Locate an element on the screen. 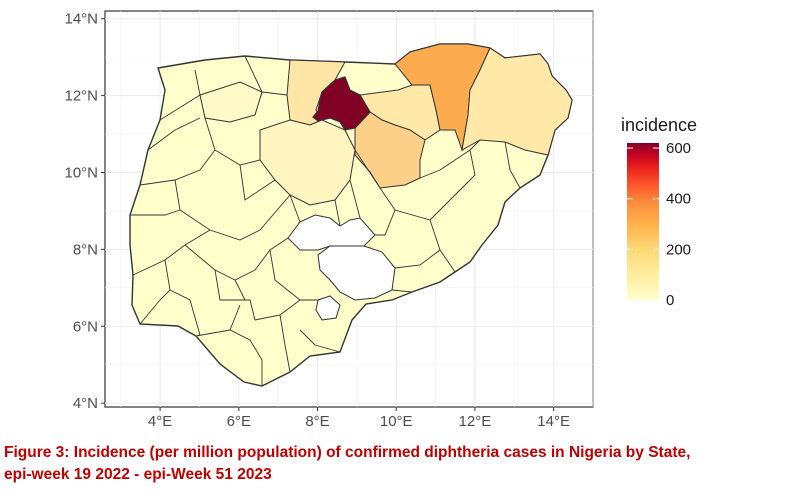 This screenshot has width=801, height=492. legend-title: incidence is located at coordinates (659, 125).